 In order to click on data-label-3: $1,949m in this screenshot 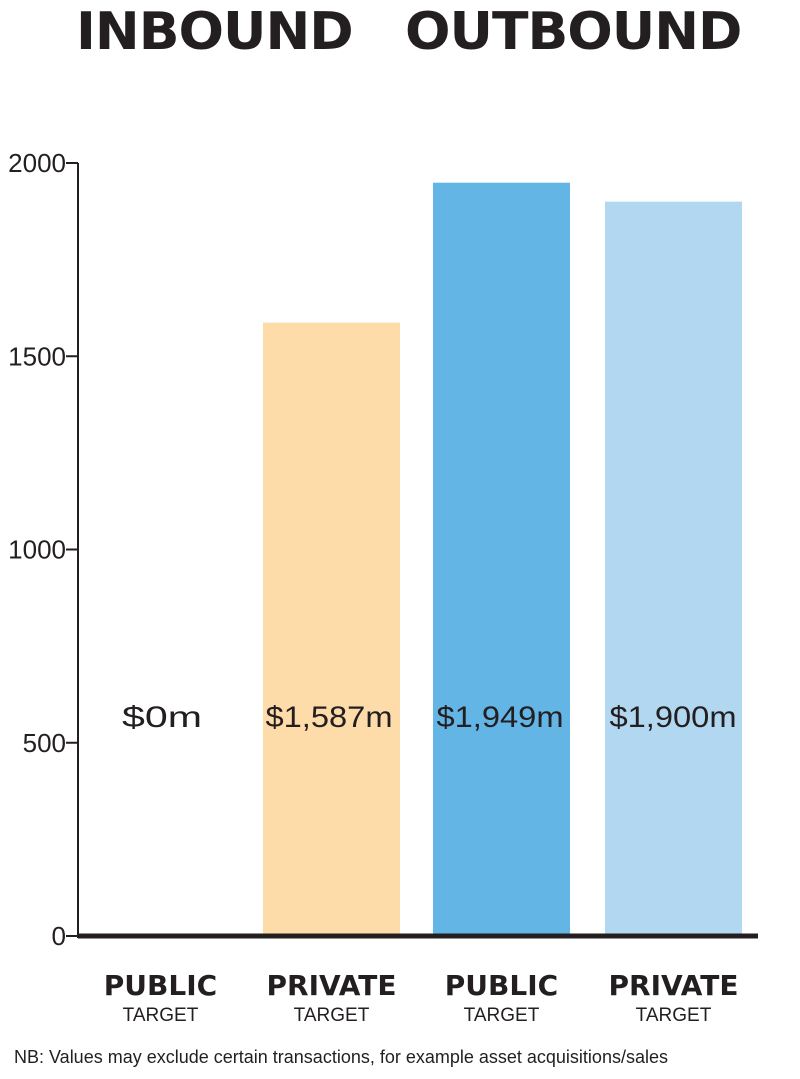, I will do `click(500, 717)`.